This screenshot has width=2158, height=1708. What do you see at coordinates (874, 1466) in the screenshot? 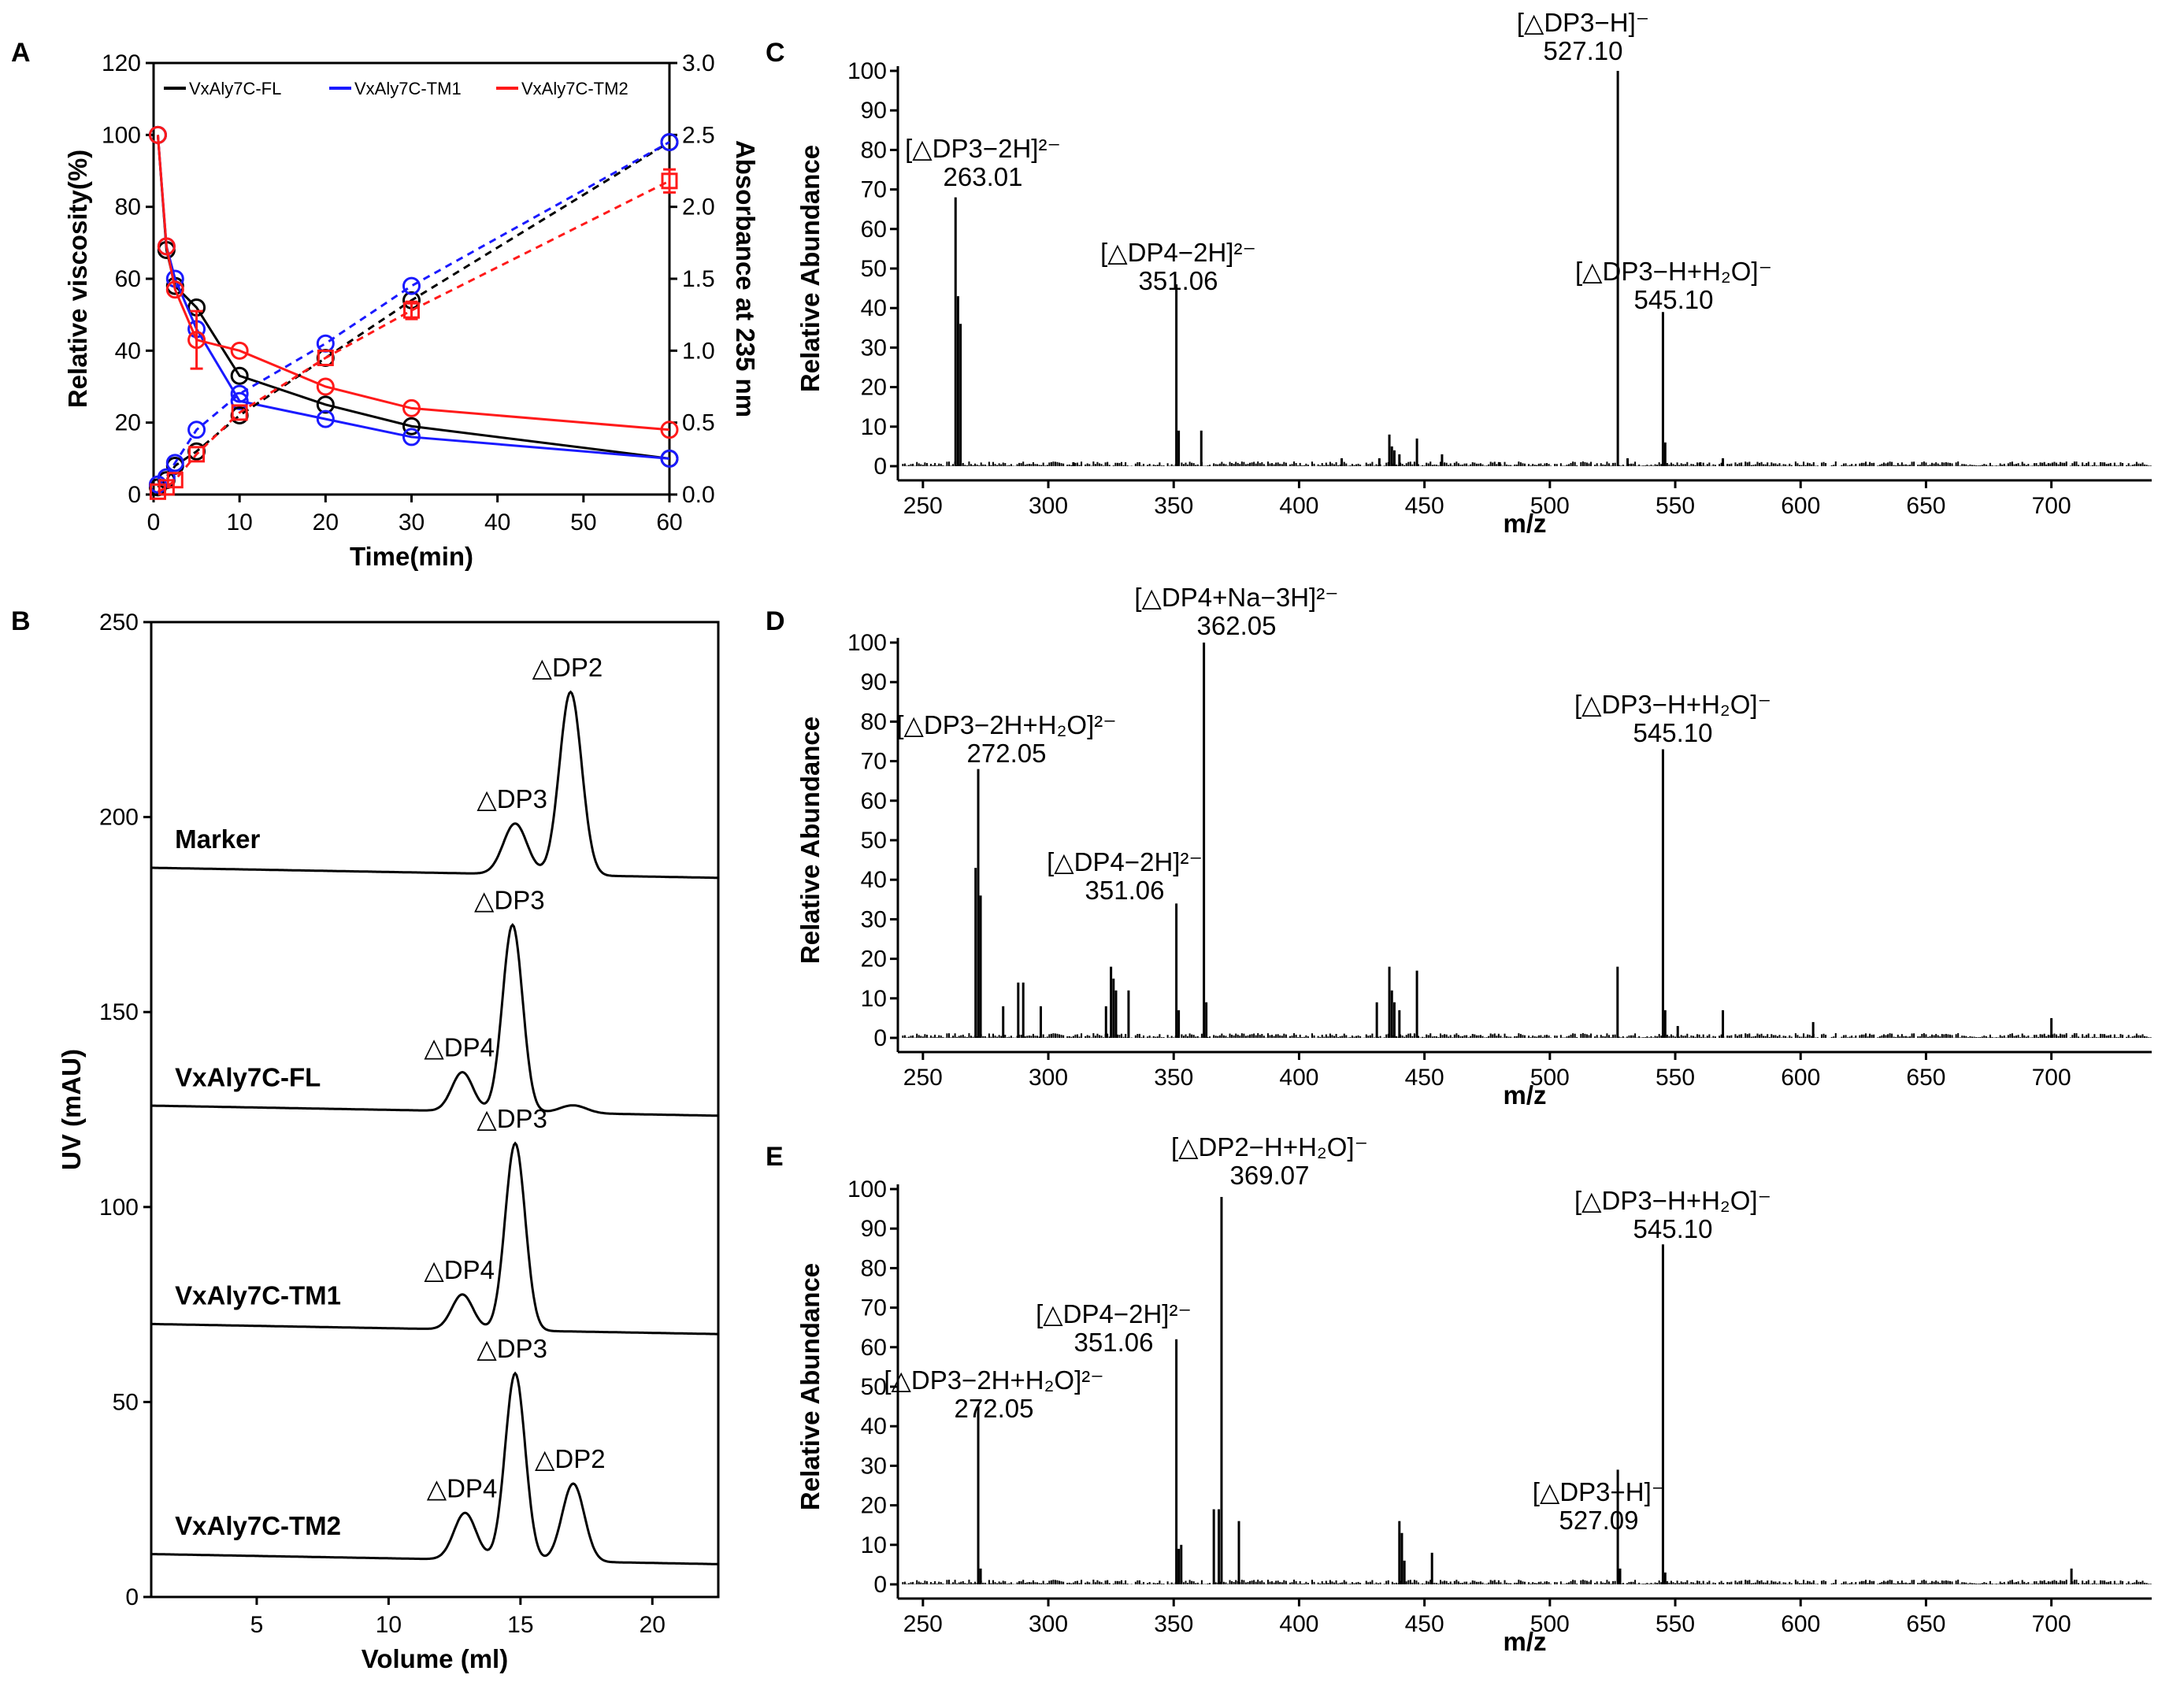
I see `y-tick-label: 30` at bounding box center [874, 1466].